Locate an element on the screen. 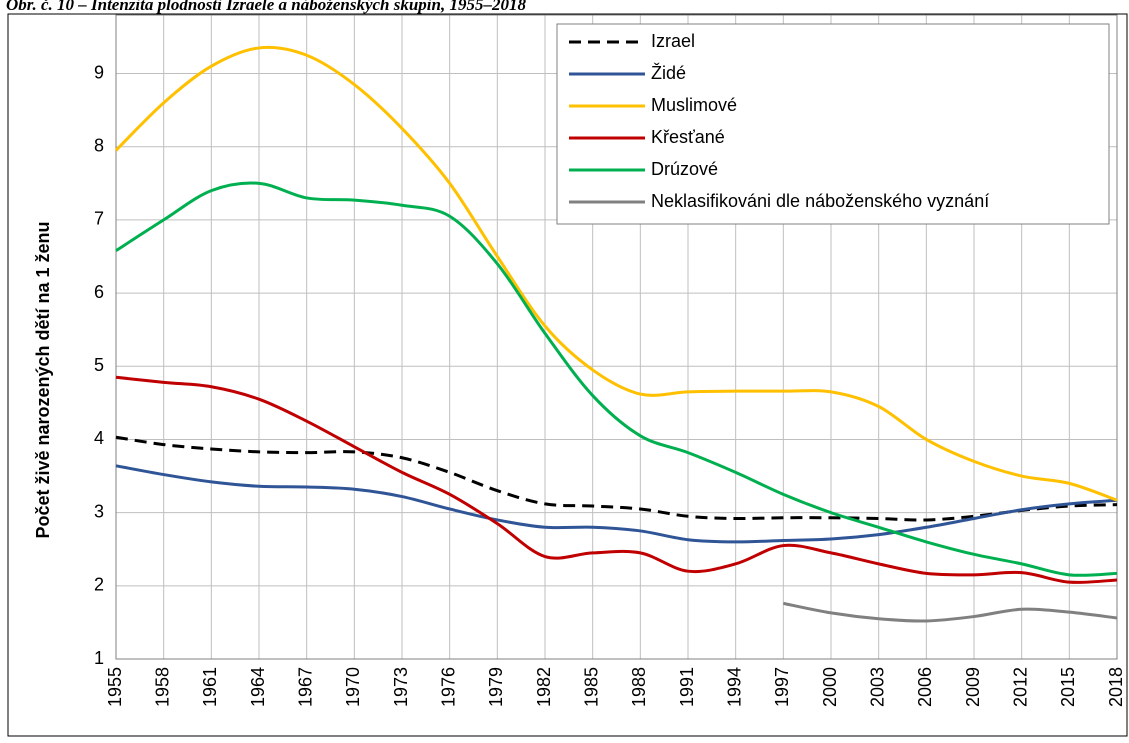  y-tick-label: 5 is located at coordinates (99, 365).